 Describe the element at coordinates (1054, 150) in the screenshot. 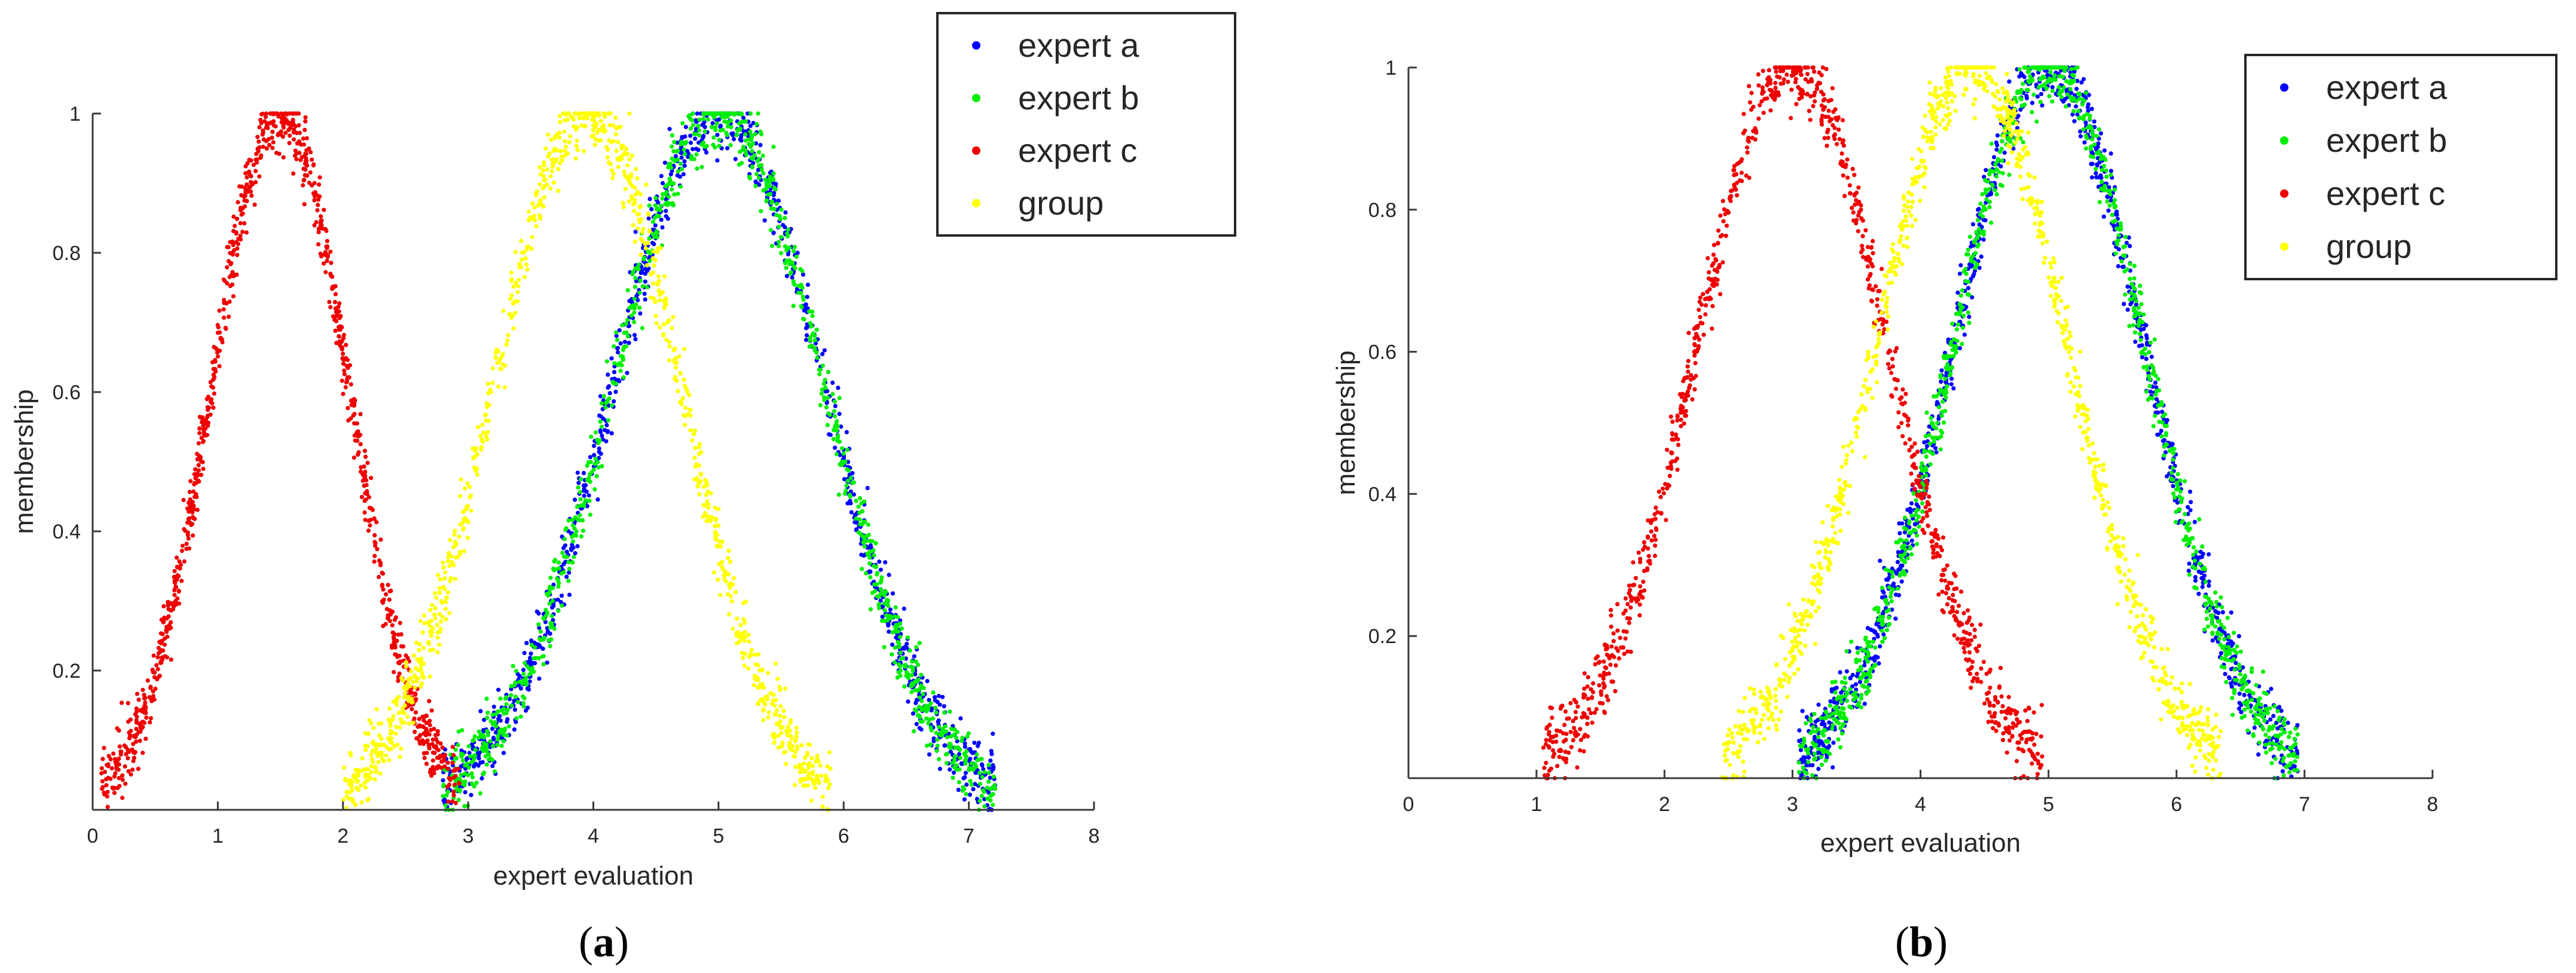

I see `legend-item: expert c` at that location.